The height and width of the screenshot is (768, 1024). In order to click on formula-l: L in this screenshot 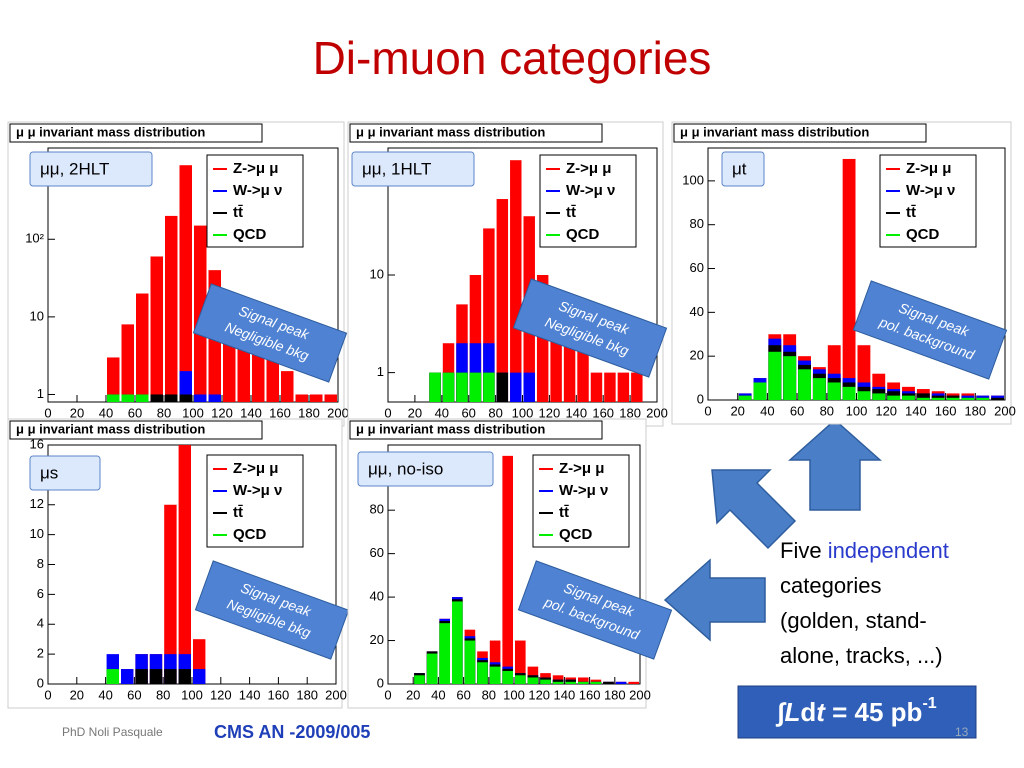, I will do `click(792, 712)`.